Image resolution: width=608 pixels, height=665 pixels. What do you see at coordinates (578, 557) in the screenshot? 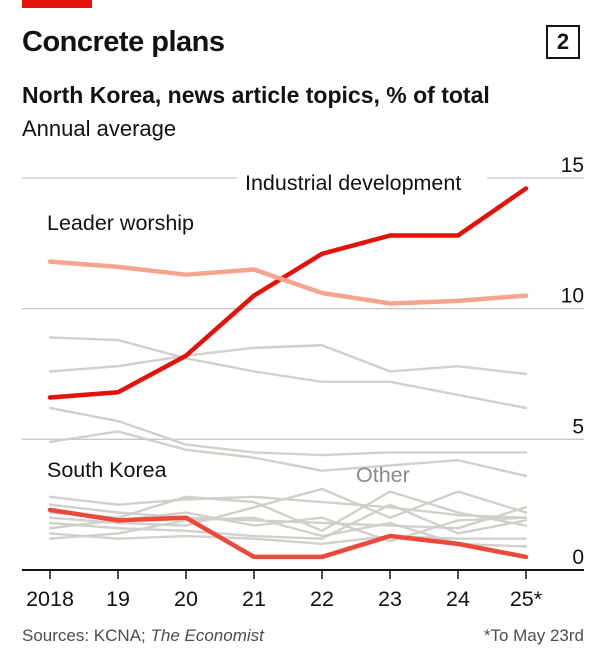
I see `y-tick-label-0: 0` at bounding box center [578, 557].